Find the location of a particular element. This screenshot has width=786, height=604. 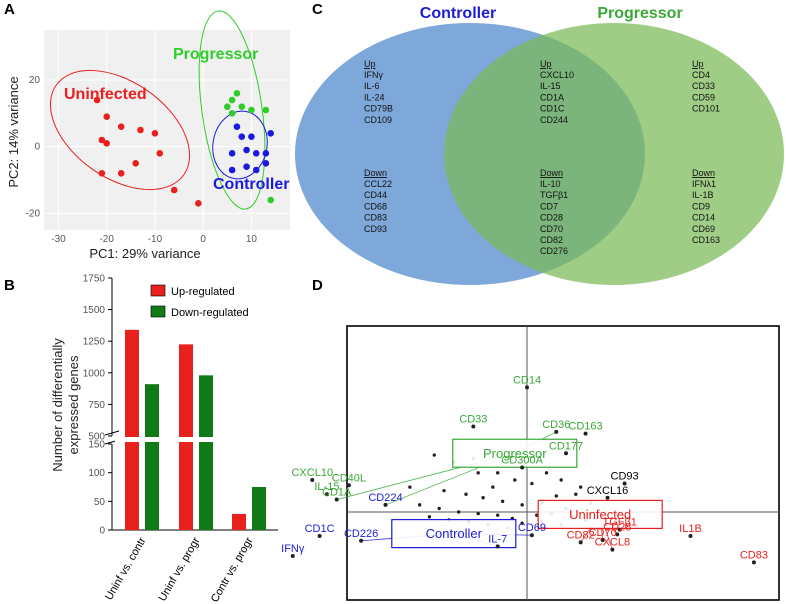

venn-down-gene: CD14 is located at coordinates (703, 218).